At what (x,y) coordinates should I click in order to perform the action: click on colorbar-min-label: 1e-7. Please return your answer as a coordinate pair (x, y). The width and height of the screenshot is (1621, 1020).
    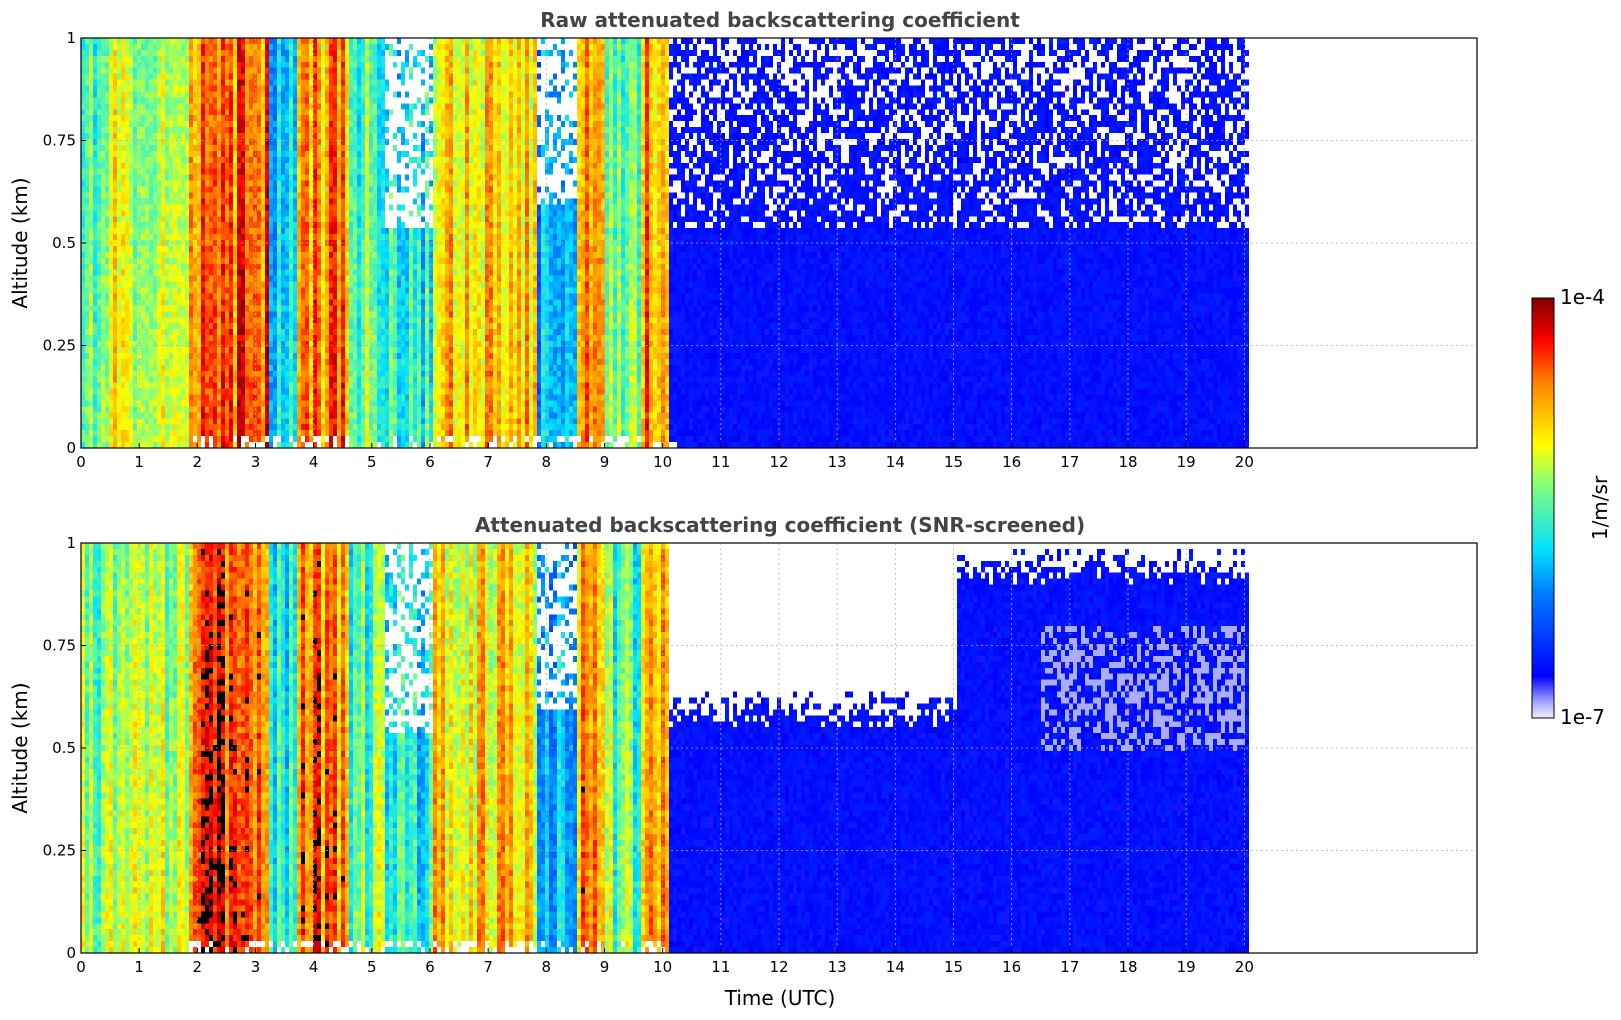
    Looking at the image, I should click on (1582, 717).